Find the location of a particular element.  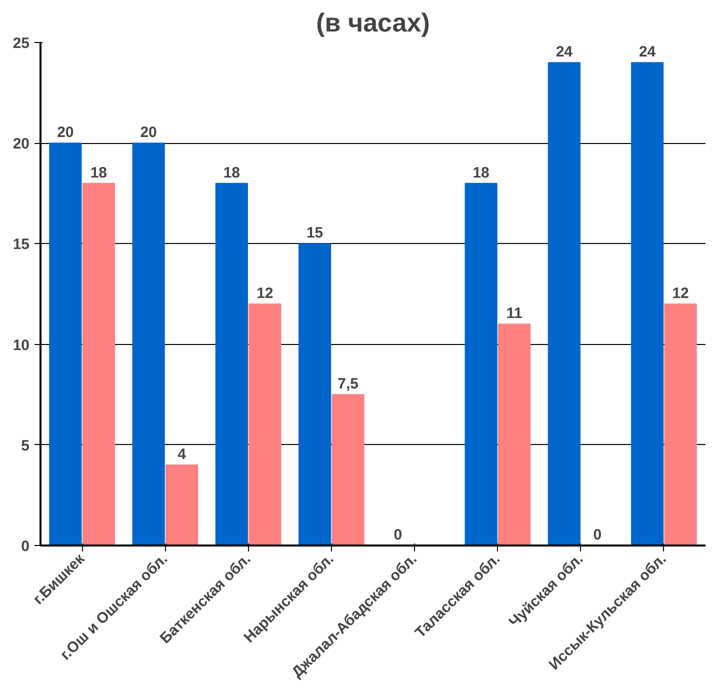

y-tick-label: 20 is located at coordinates (21, 144).